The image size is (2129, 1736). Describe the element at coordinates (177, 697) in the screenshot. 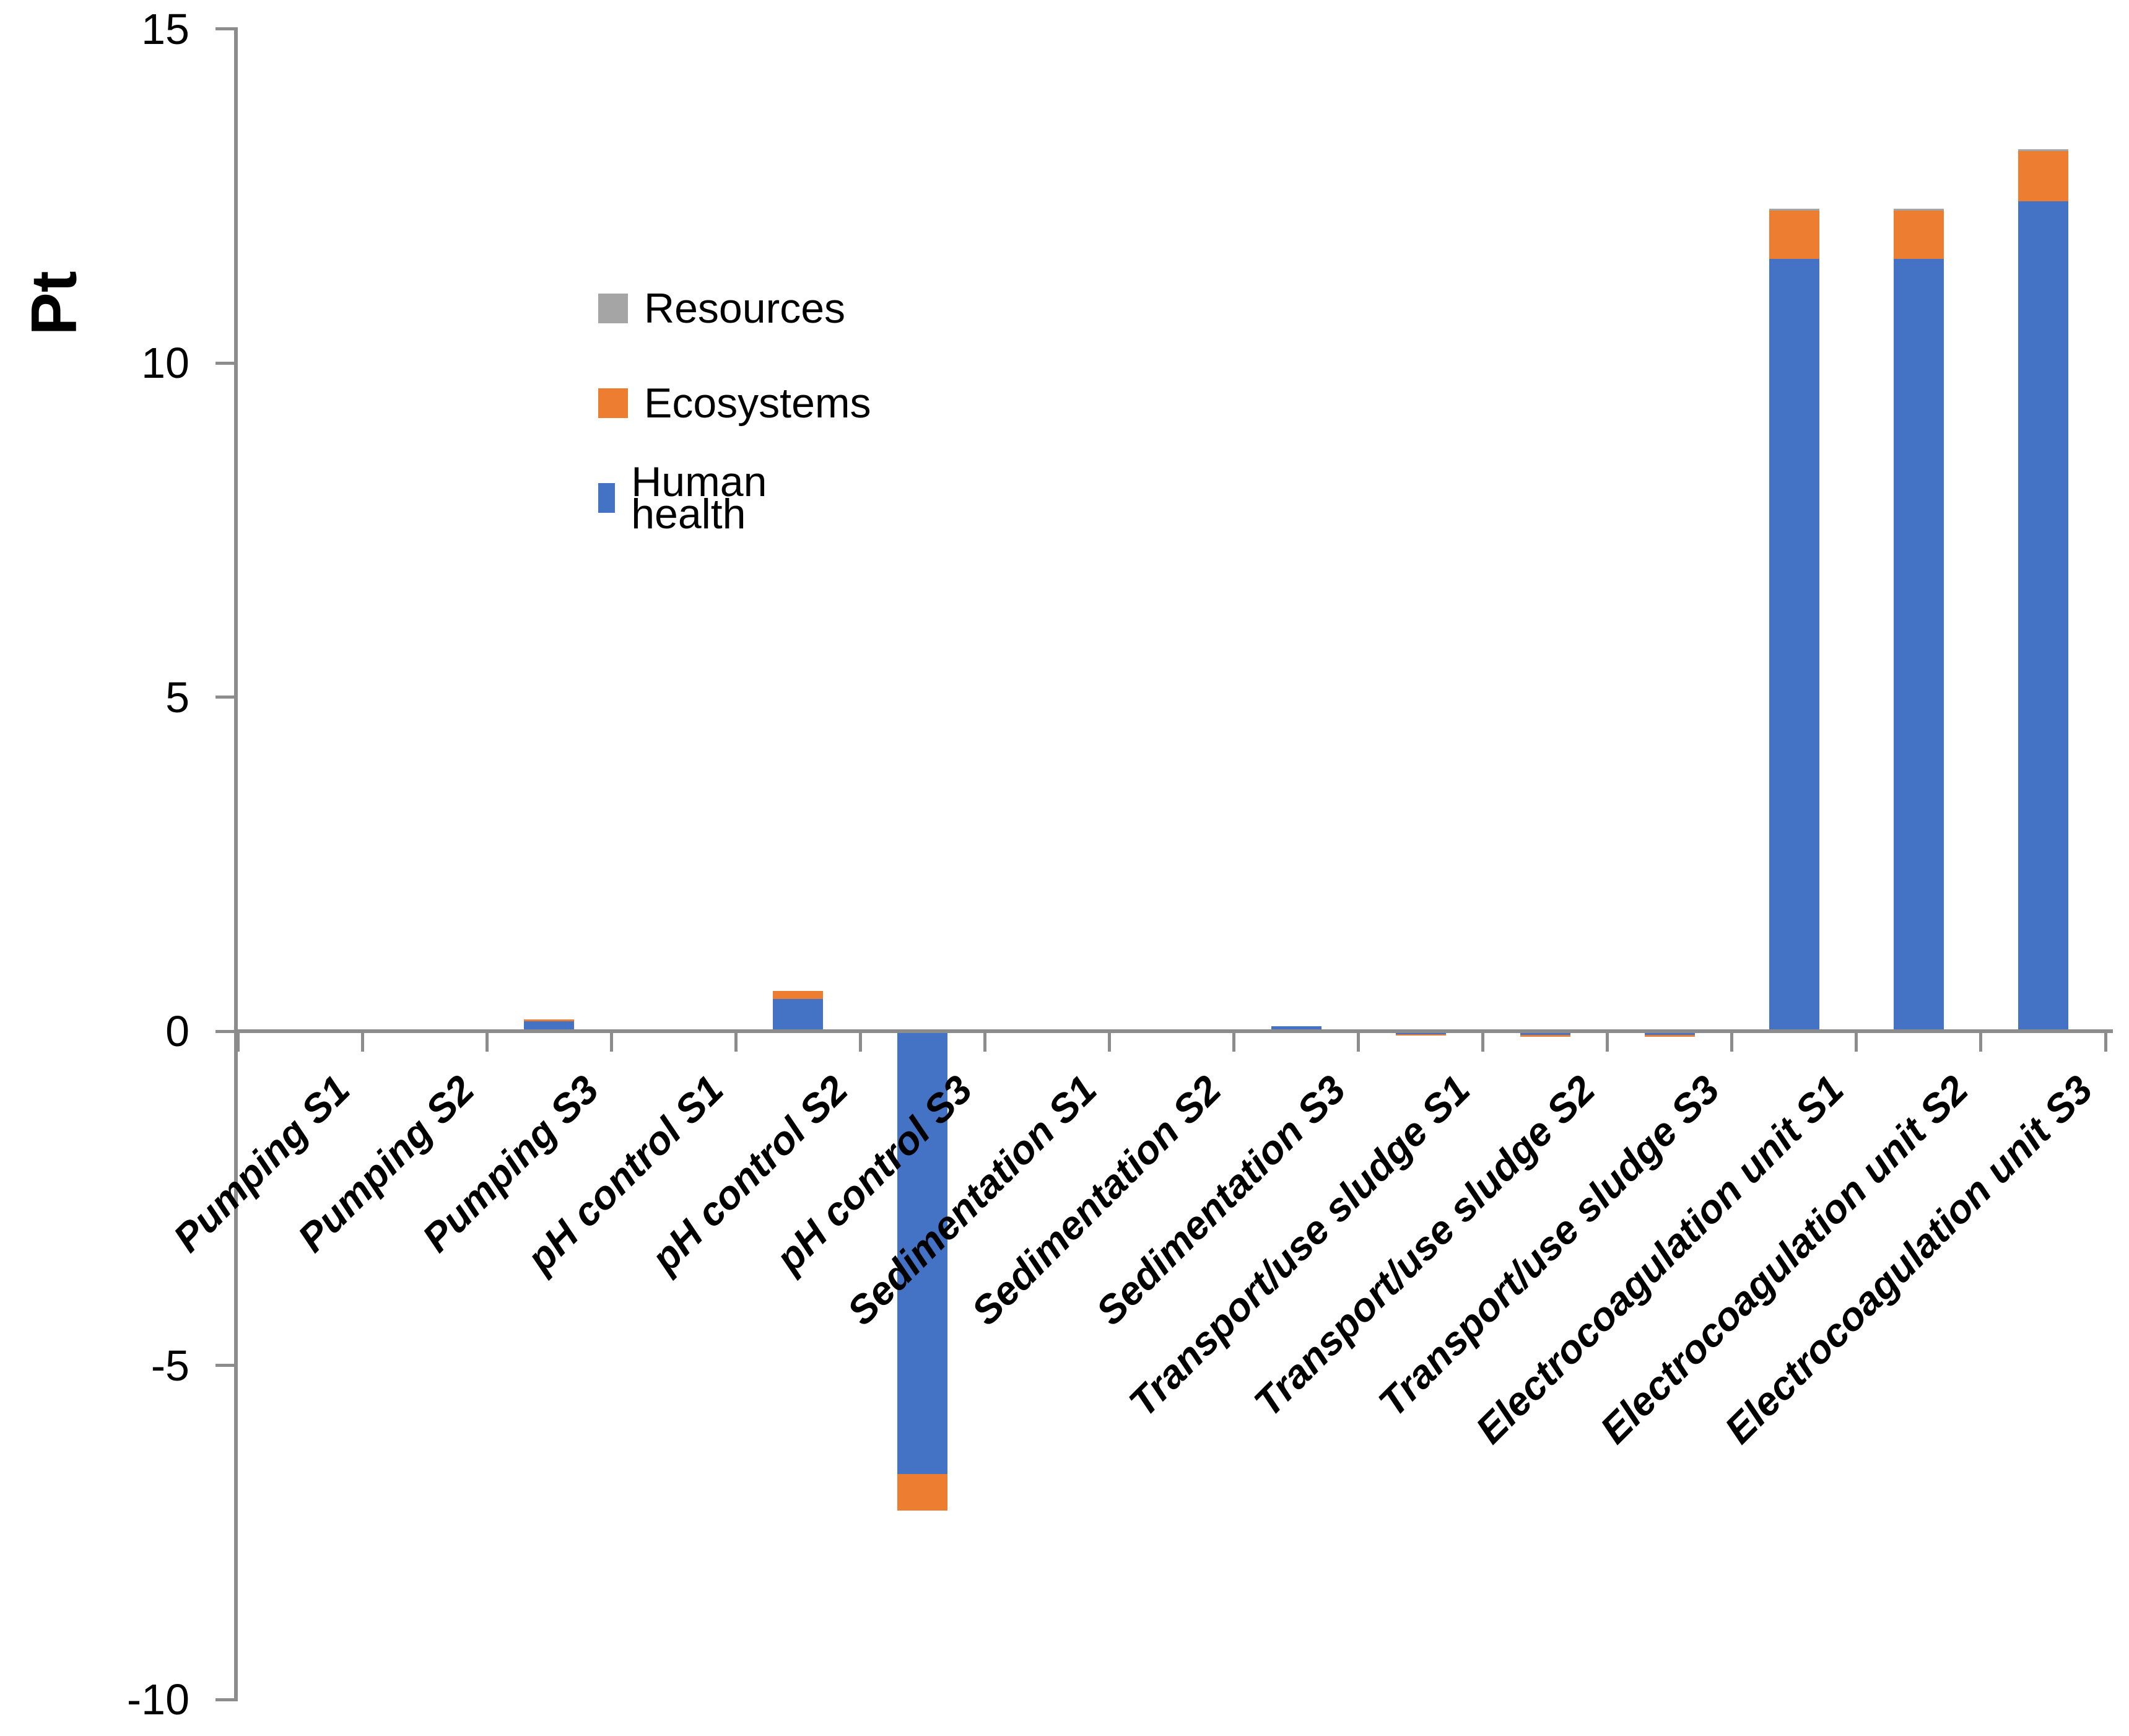

I see `y-tick-label: 5` at that location.